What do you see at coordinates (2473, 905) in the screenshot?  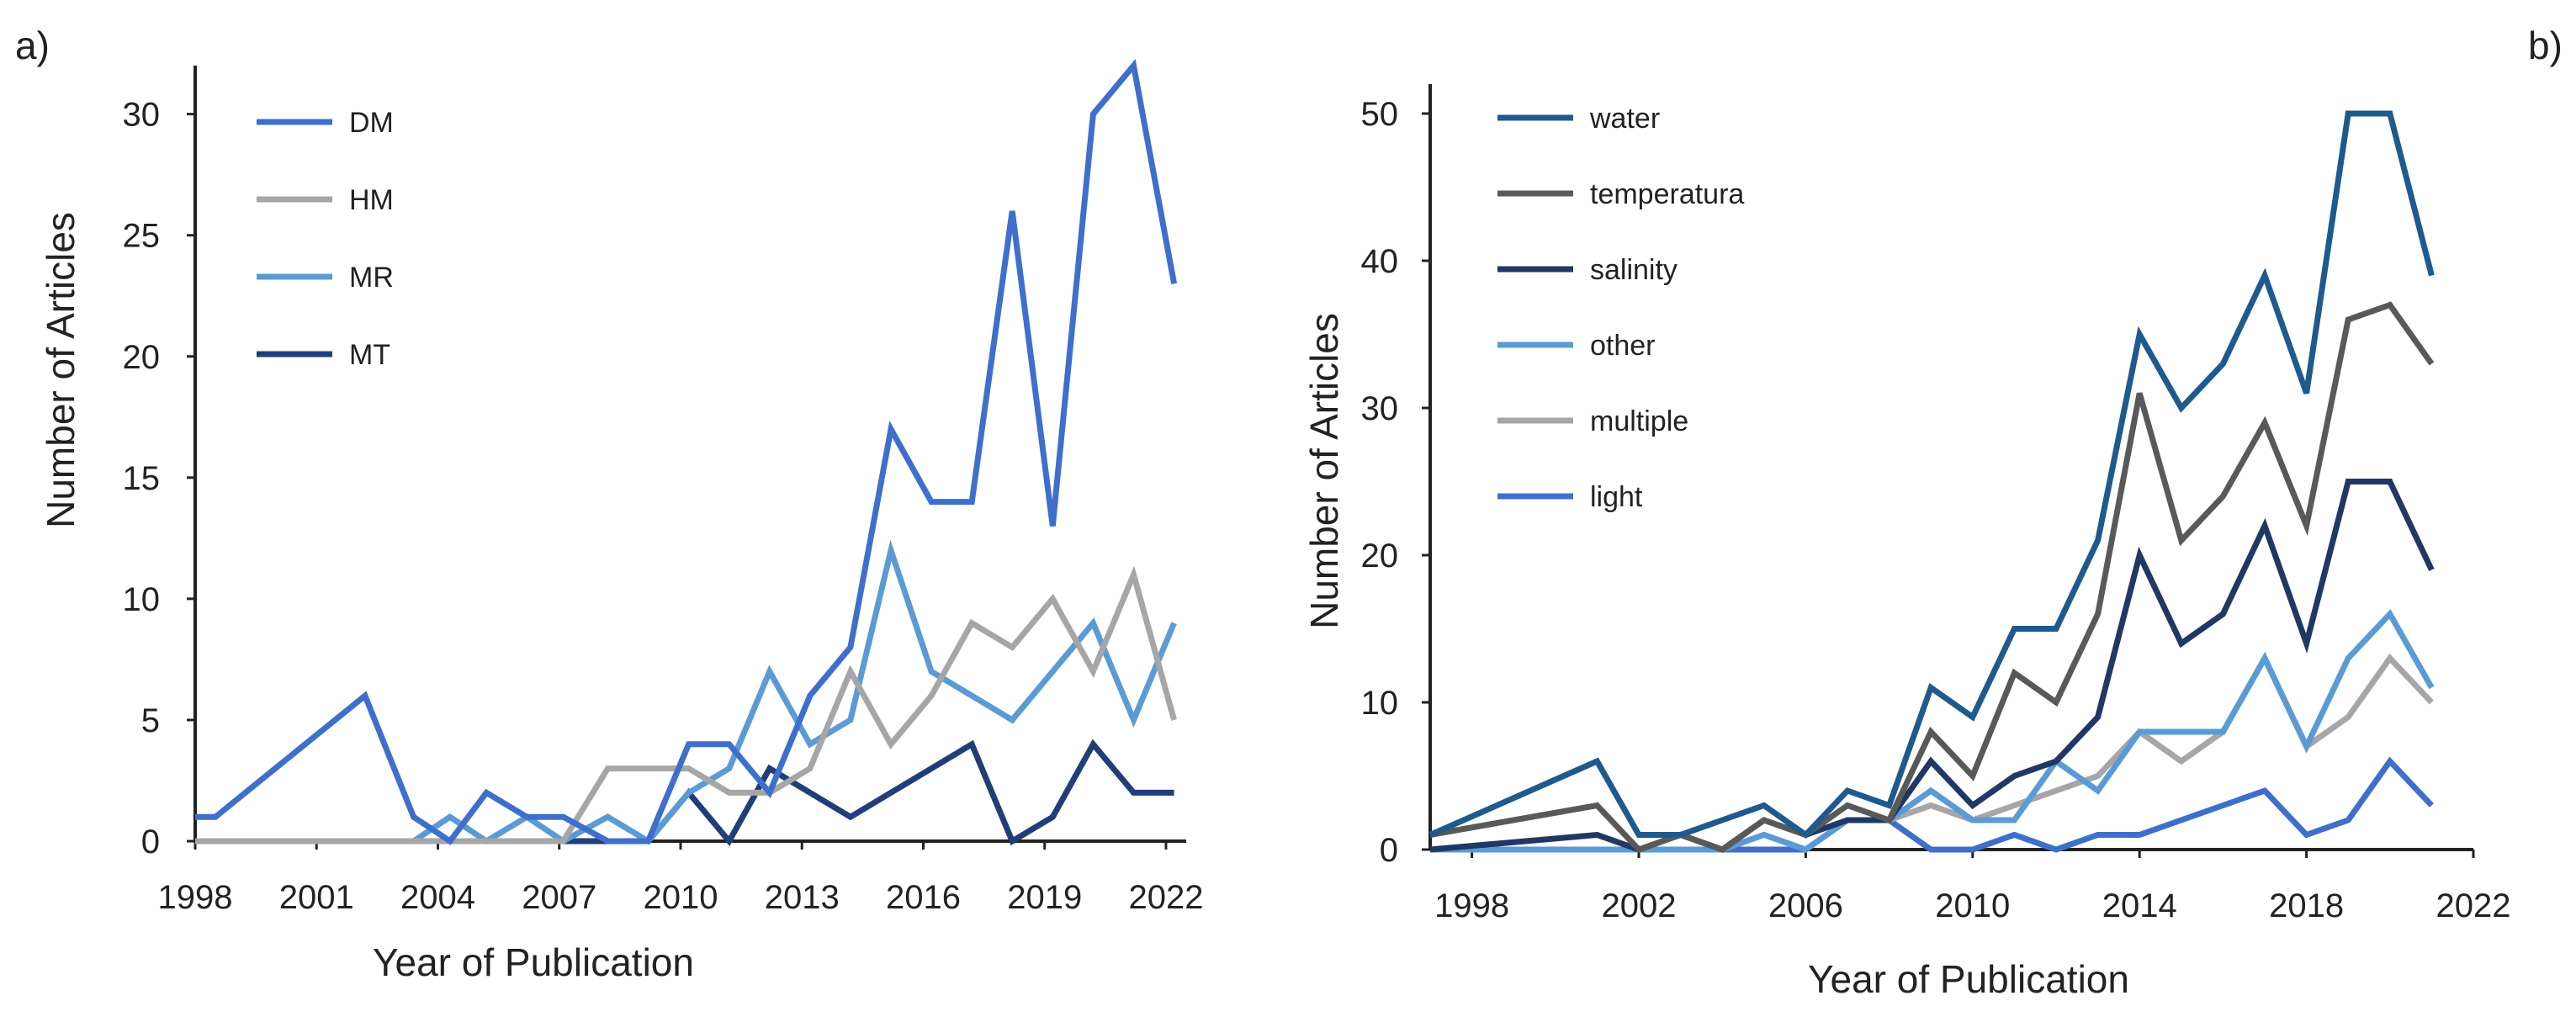 I see `panel-b-x-tick-label: 2022` at bounding box center [2473, 905].